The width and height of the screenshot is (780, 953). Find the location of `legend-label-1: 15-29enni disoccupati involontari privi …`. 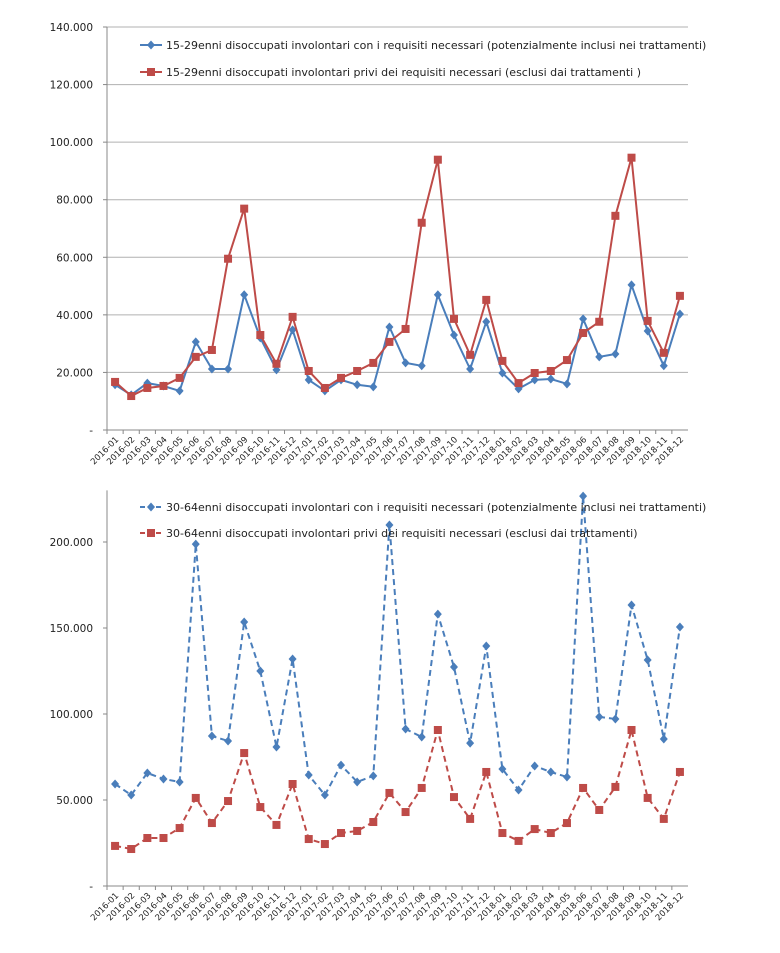

legend-label-1: 15-29enni disoccupati involontari privi … is located at coordinates (403, 72).